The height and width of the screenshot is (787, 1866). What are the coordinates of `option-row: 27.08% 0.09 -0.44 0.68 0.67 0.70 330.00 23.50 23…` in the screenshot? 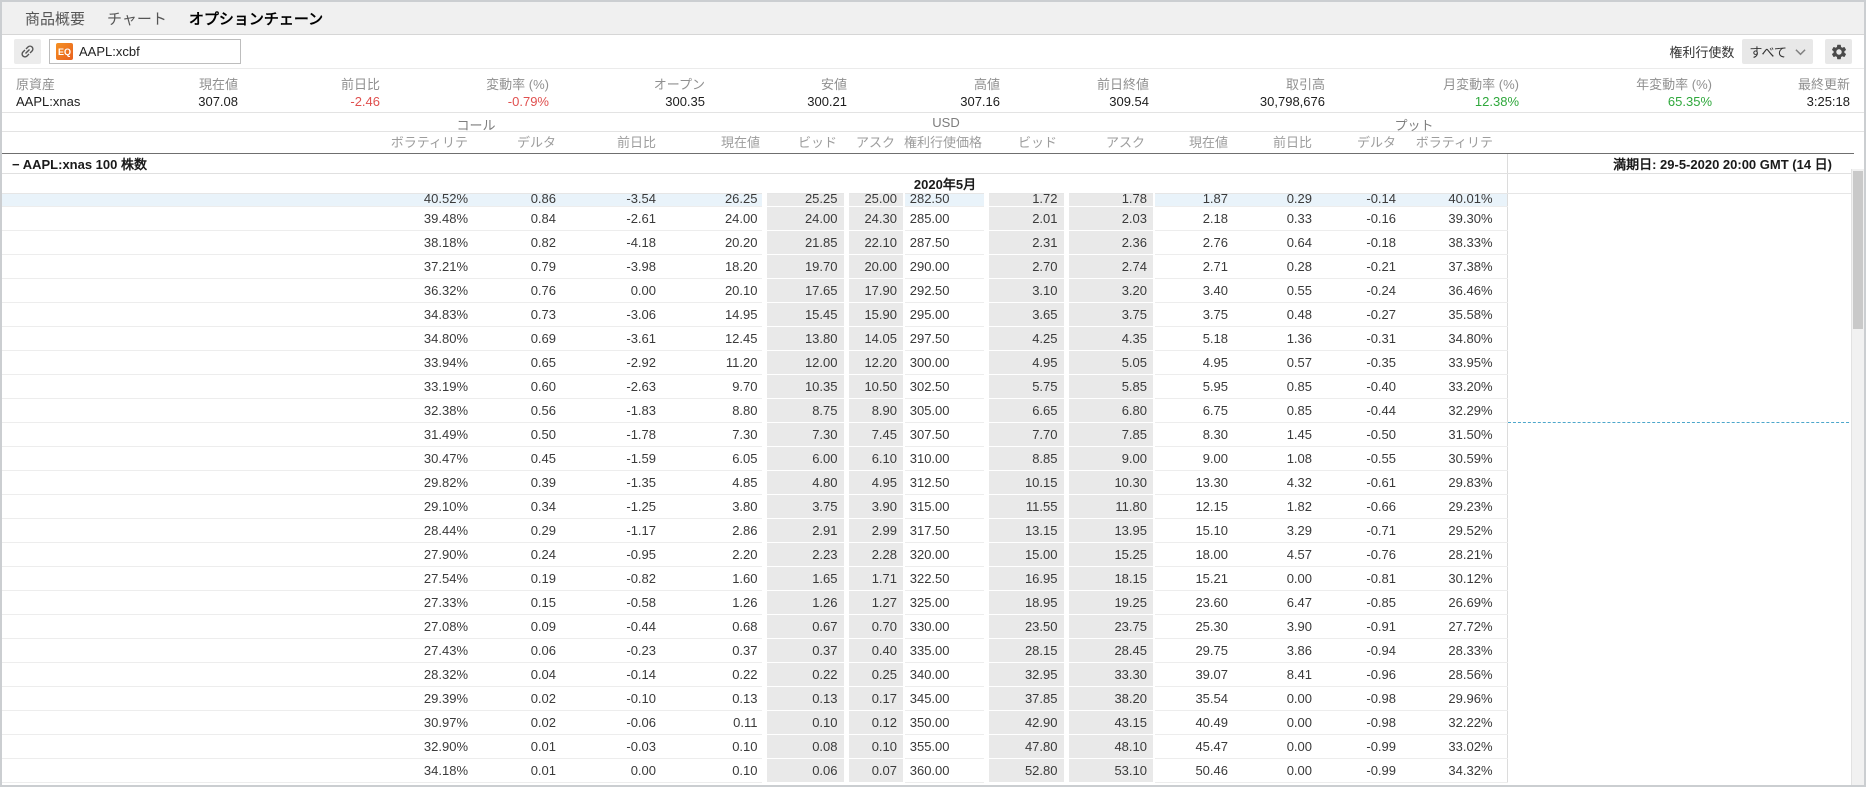 It's located at (928, 626).